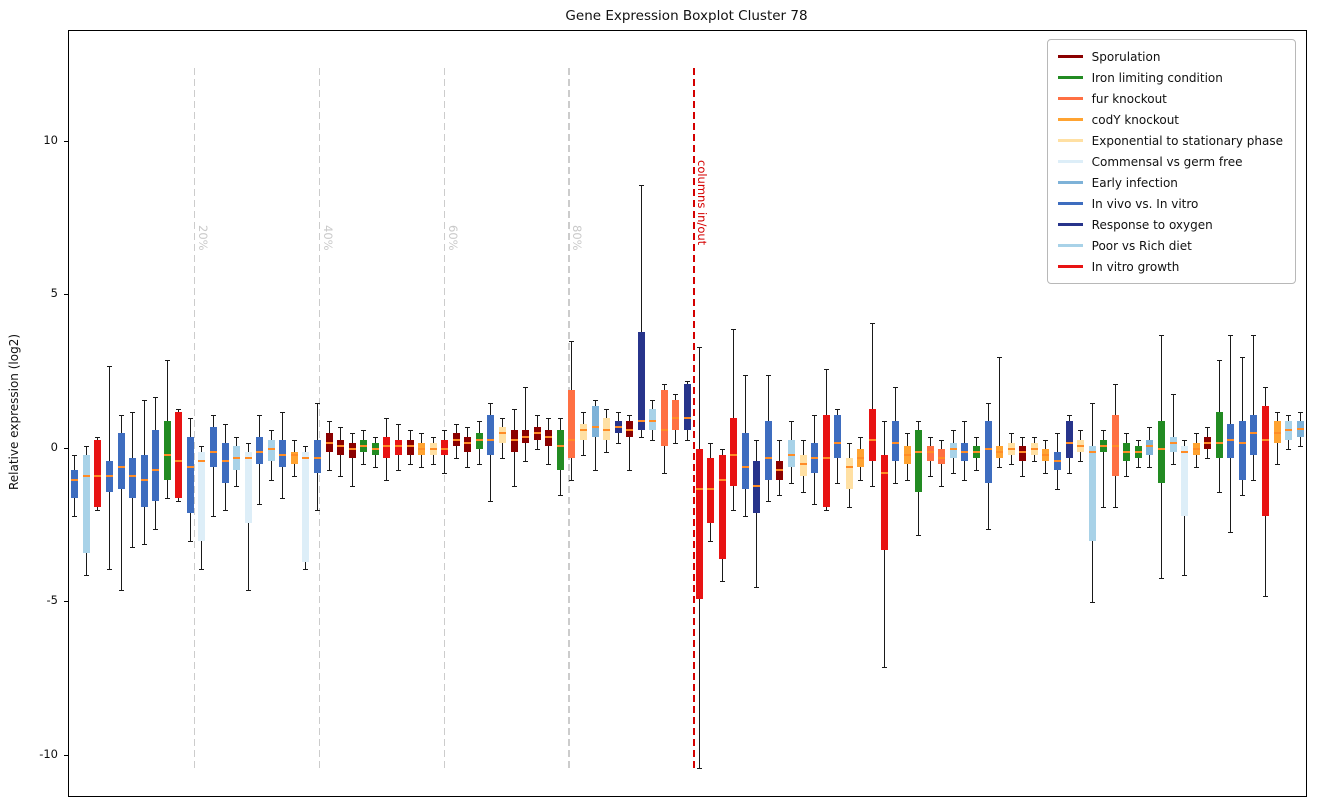 The image size is (1318, 812). Describe the element at coordinates (1170, 224) in the screenshot. I see `legend-entry: Response to oxygen` at that location.